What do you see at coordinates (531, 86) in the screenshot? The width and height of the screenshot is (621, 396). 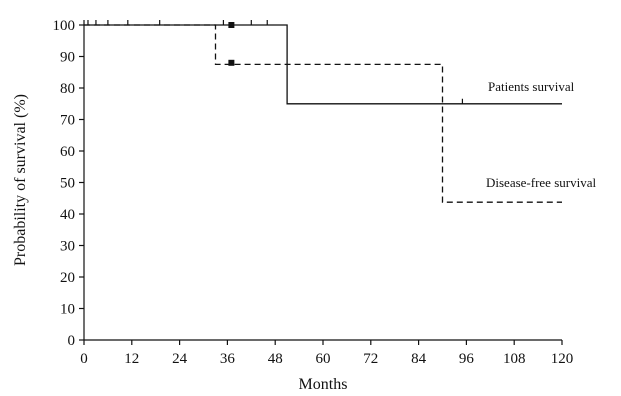 I see `series-label-patients-survival: Patients survival` at bounding box center [531, 86].